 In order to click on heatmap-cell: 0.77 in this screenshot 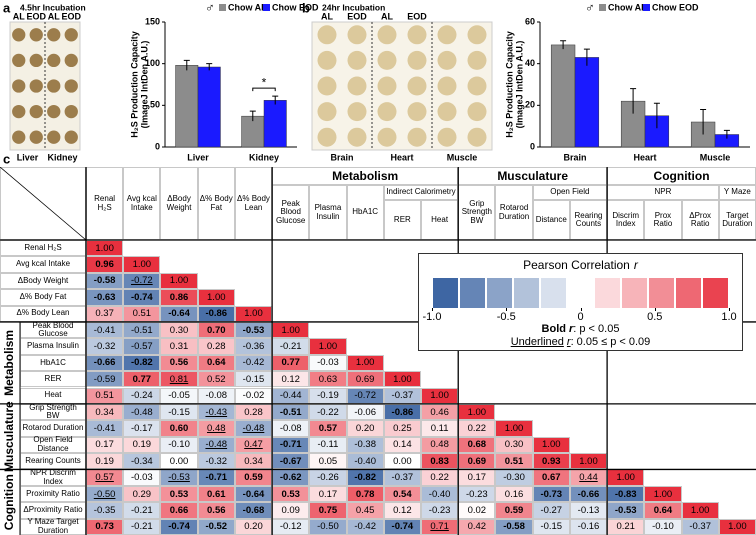, I will do `click(291, 363)`.